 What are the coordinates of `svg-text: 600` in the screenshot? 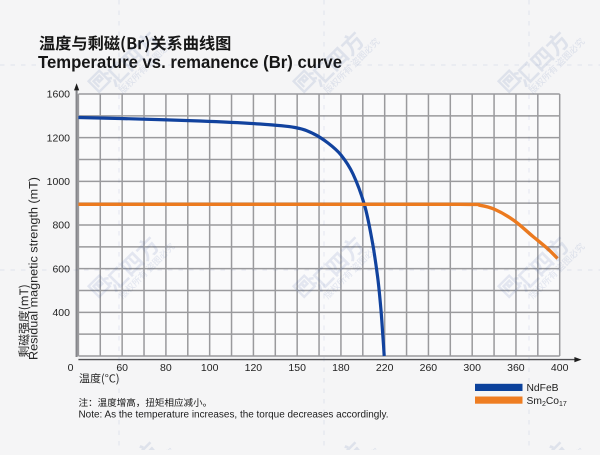 It's located at (61, 269).